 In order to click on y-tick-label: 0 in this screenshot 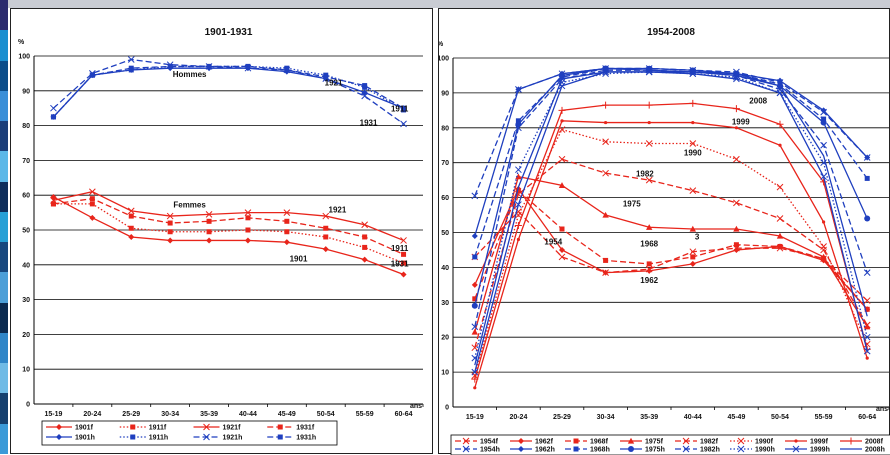, I will do `click(447, 408)`.